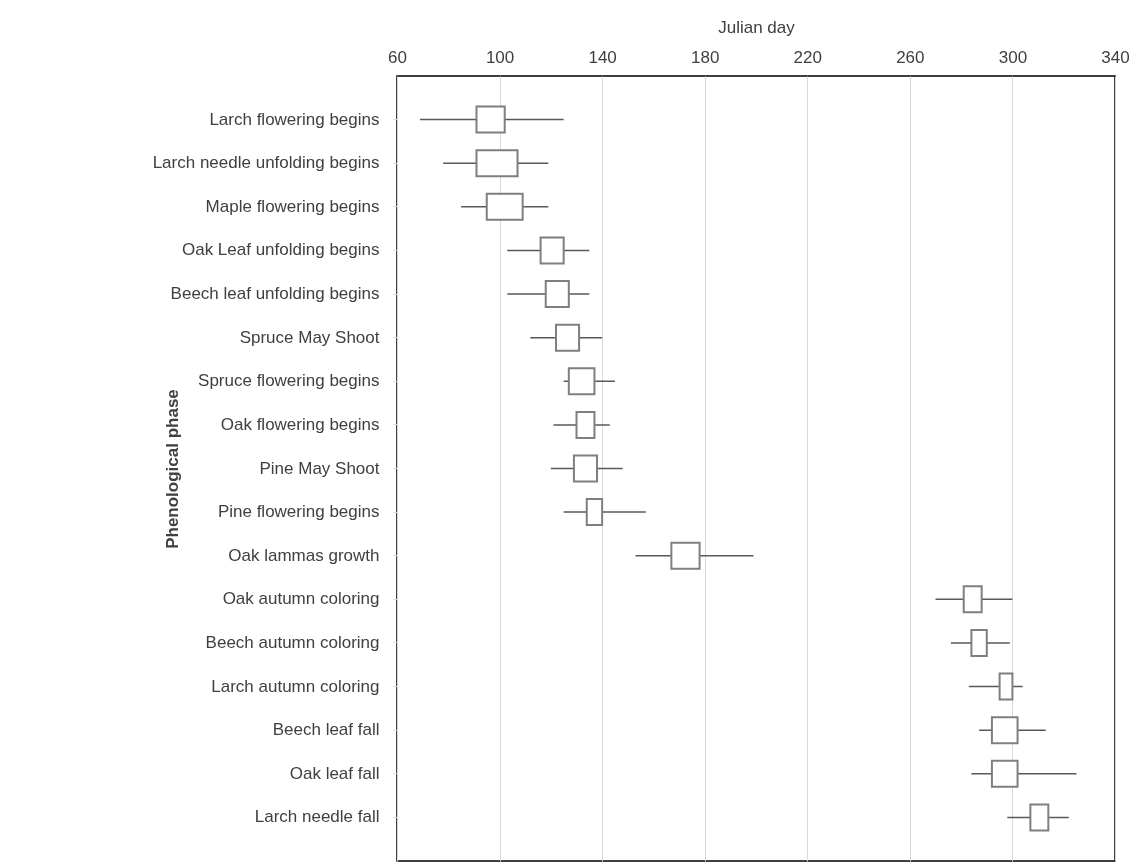  What do you see at coordinates (500, 57) in the screenshot?
I see `x-tick-label: 100` at bounding box center [500, 57].